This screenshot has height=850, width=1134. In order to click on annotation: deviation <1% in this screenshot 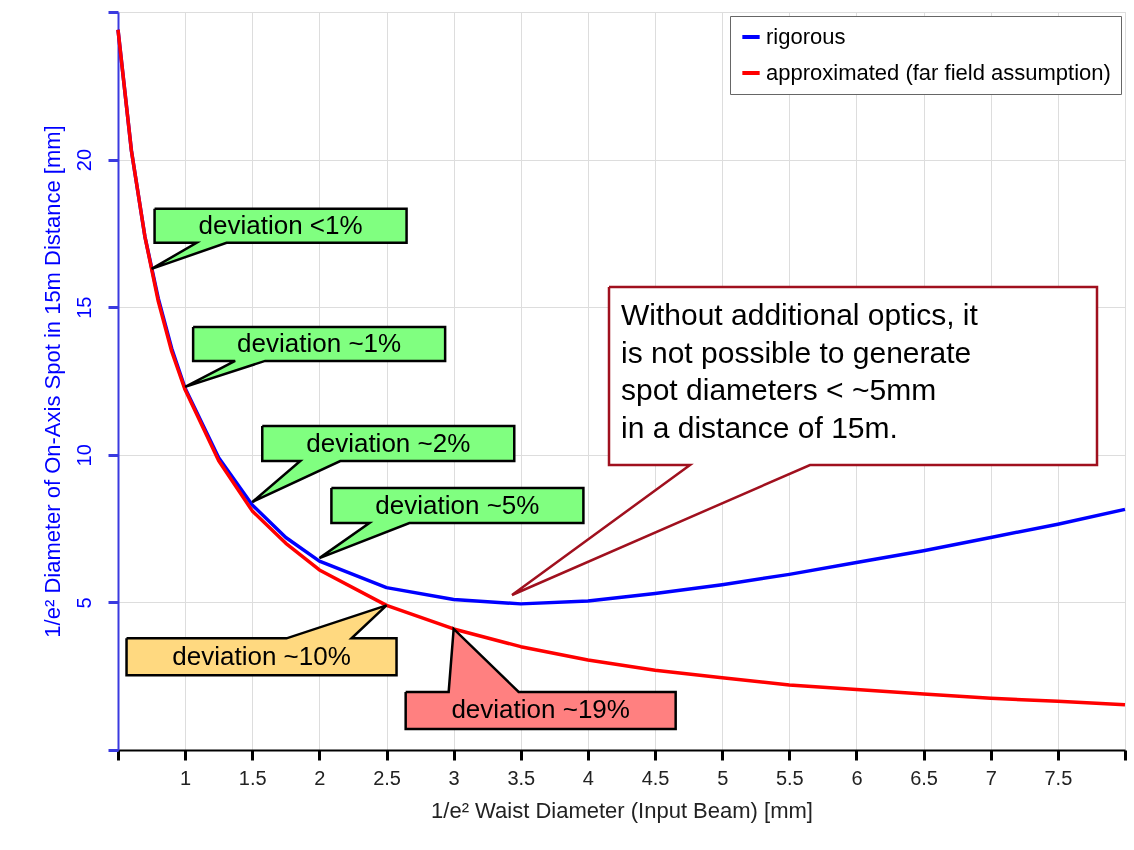, I will do `click(280, 224)`.